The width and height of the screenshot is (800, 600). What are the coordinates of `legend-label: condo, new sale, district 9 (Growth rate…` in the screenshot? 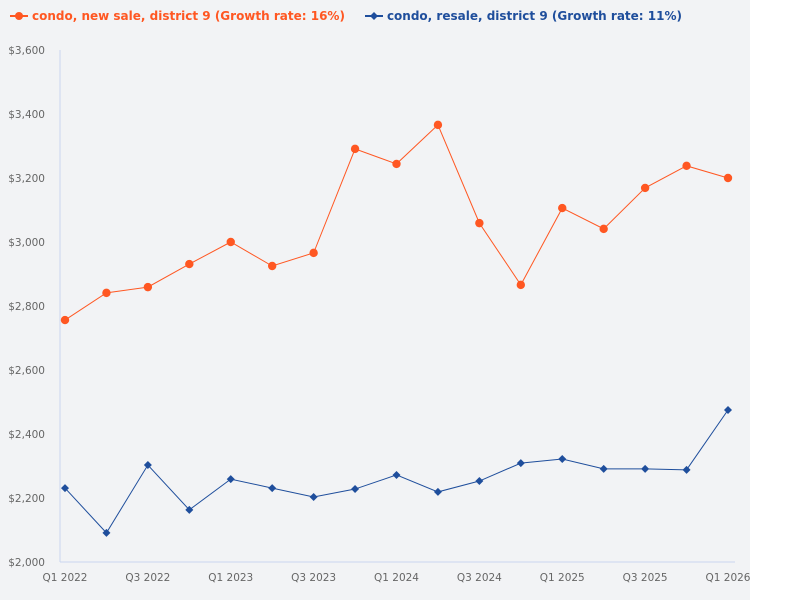 It's located at (188, 16).